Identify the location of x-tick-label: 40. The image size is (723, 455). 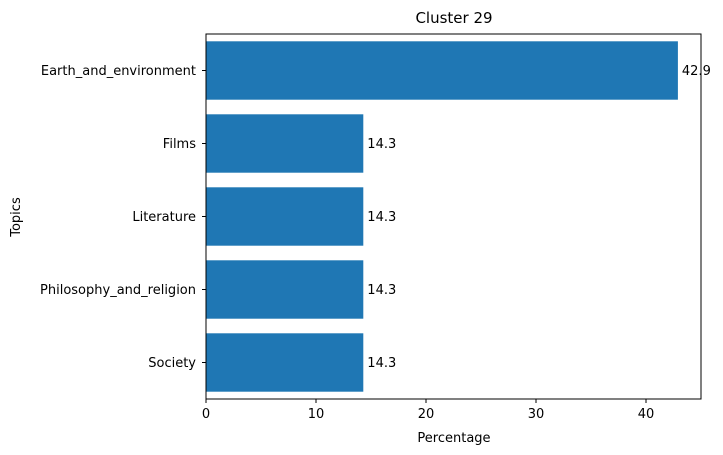
(646, 414).